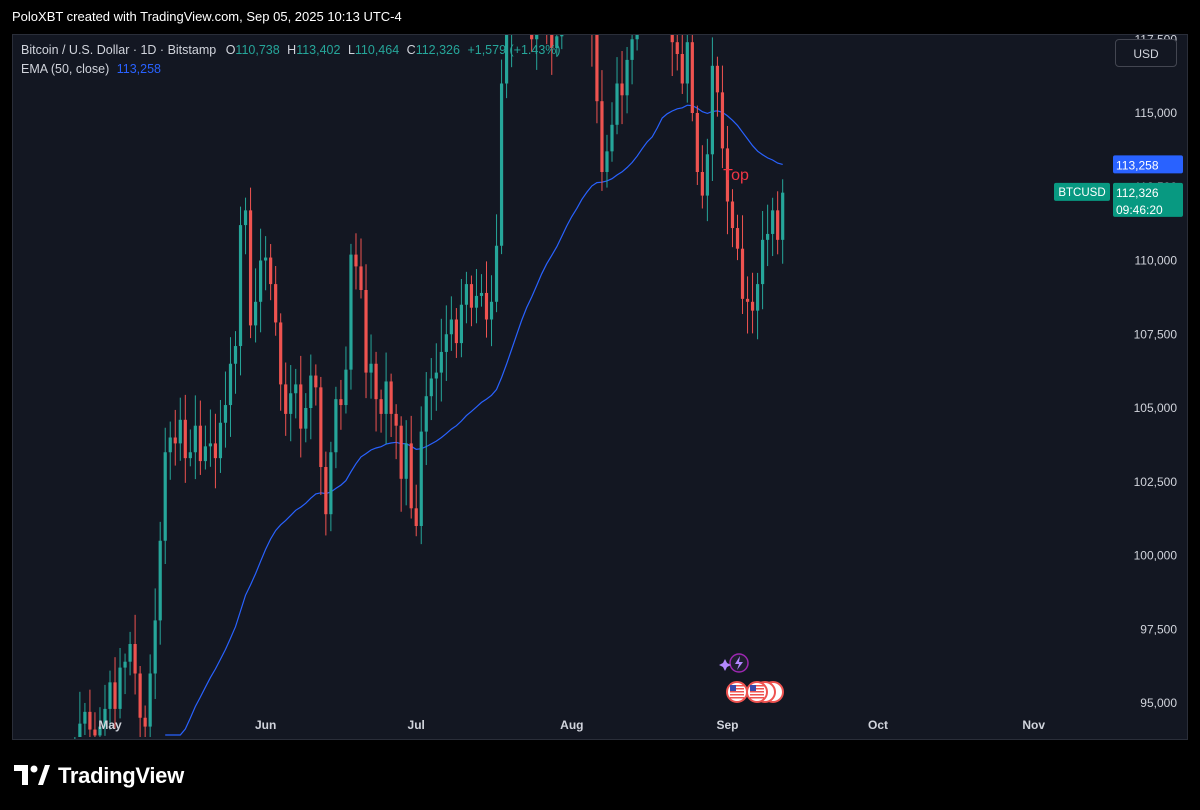 Image resolution: width=1200 pixels, height=810 pixels. Describe the element at coordinates (99, 776) in the screenshot. I see `tradingview-brand: TradingView` at that location.